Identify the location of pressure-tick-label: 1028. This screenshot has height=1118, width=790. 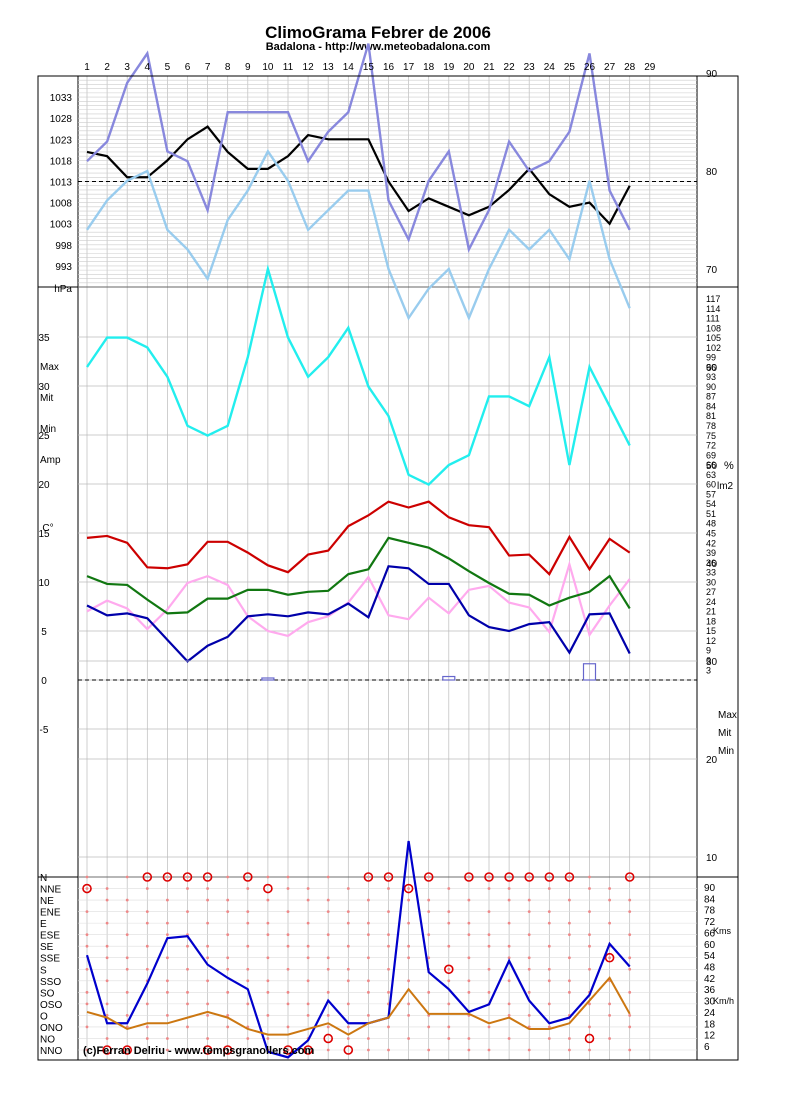
(61, 119).